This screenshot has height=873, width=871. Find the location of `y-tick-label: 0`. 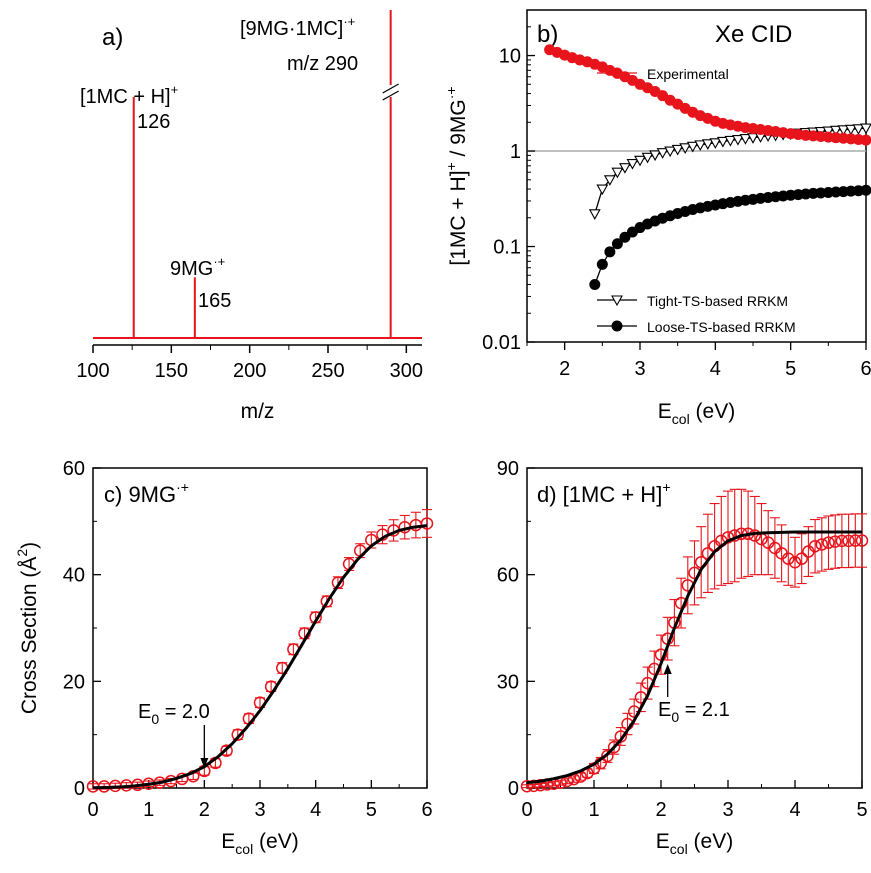

y-tick-label: 0 is located at coordinates (79, 789).